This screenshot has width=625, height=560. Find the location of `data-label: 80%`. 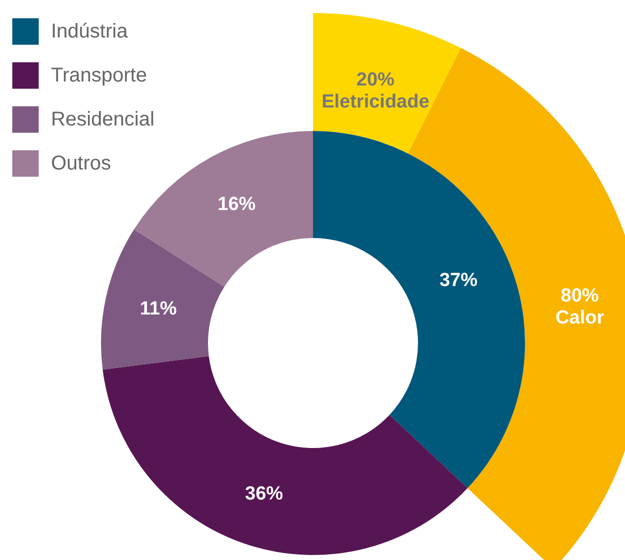

data-label: 80% is located at coordinates (579, 296).